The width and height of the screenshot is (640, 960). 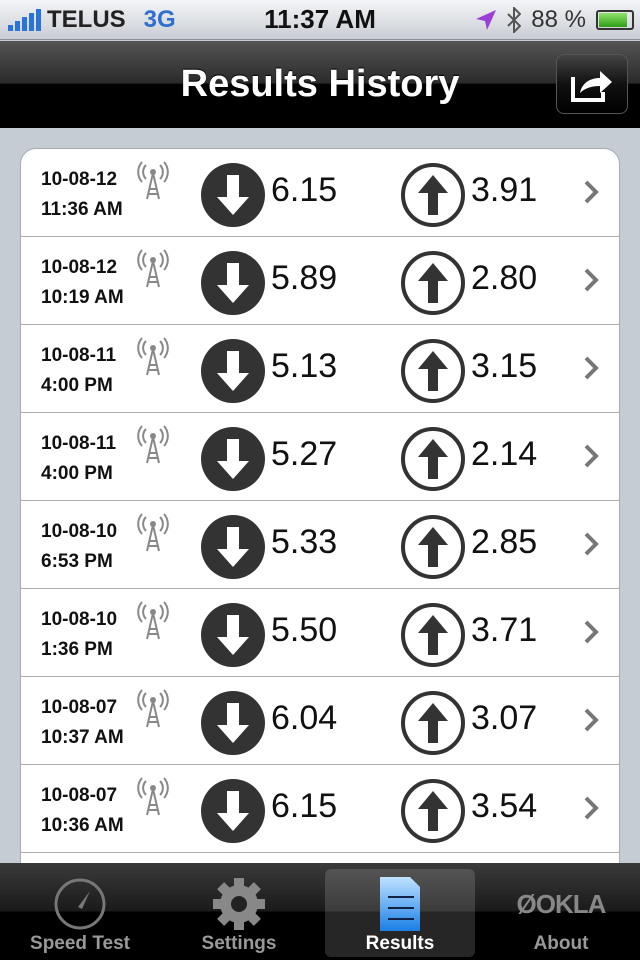 What do you see at coordinates (514, 19) in the screenshot?
I see `bluetooth-icon` at bounding box center [514, 19].